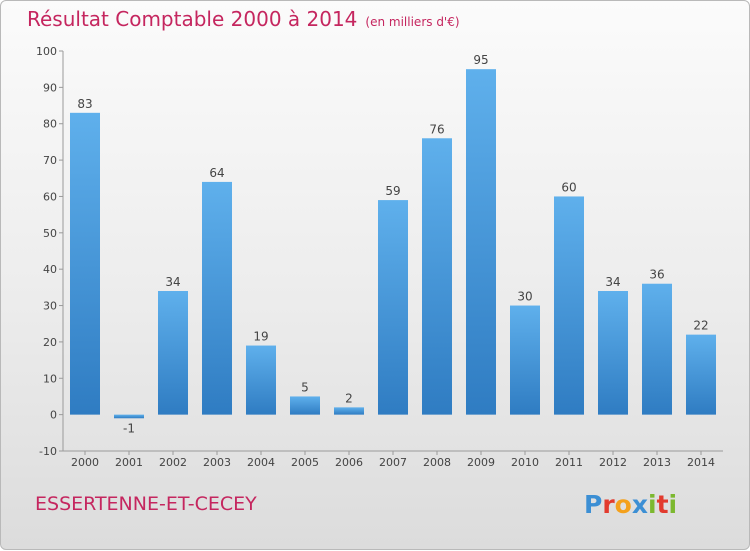 This screenshot has height=551, width=750. Describe the element at coordinates (525, 360) in the screenshot. I see `bar-2010` at that location.